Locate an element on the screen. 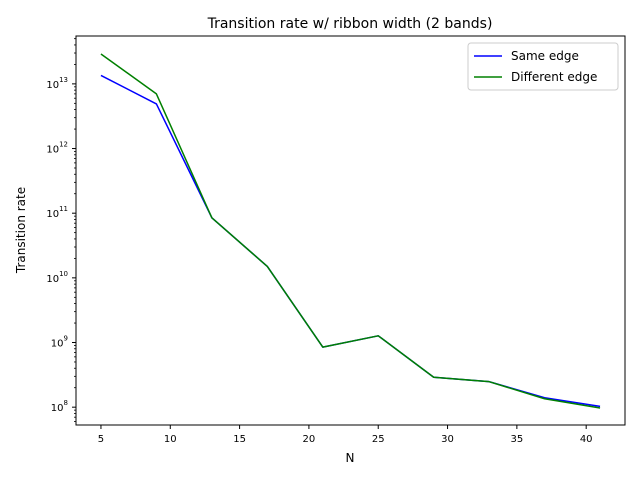 This screenshot has height=480, width=640. y-axis-title: Transition rate is located at coordinates (21, 230).